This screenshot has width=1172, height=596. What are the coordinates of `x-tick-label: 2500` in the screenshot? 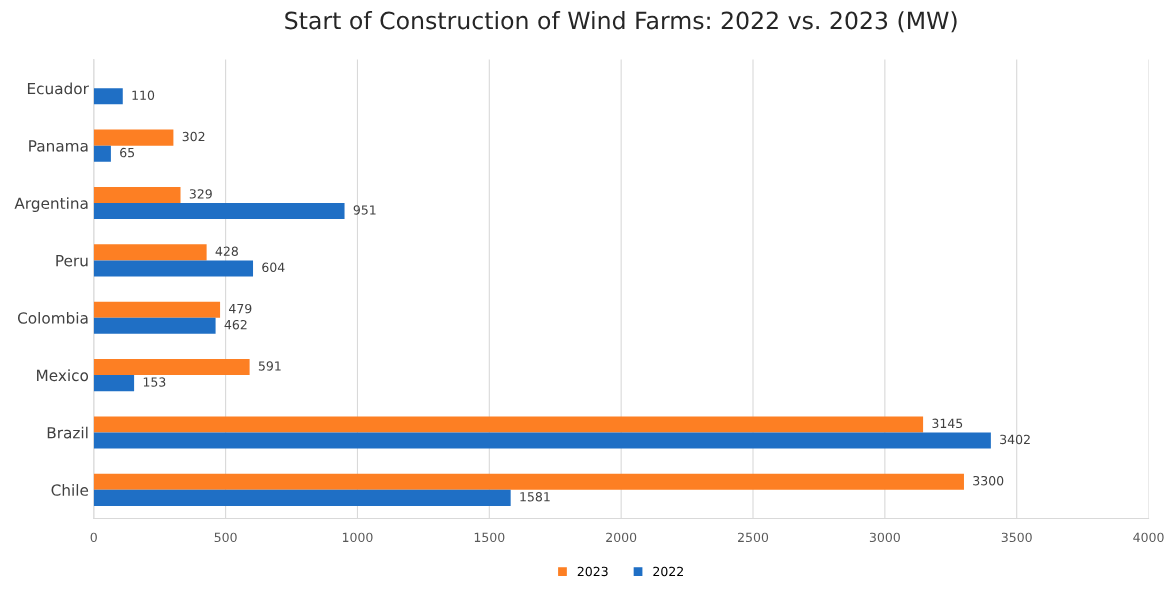 It's located at (753, 537).